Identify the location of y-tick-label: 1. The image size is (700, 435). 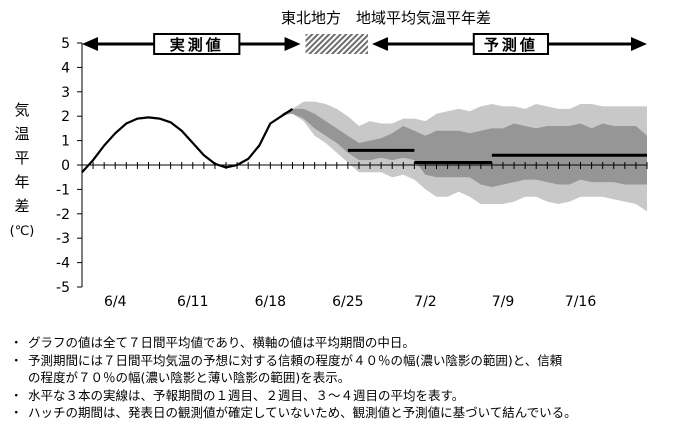
(65, 142).